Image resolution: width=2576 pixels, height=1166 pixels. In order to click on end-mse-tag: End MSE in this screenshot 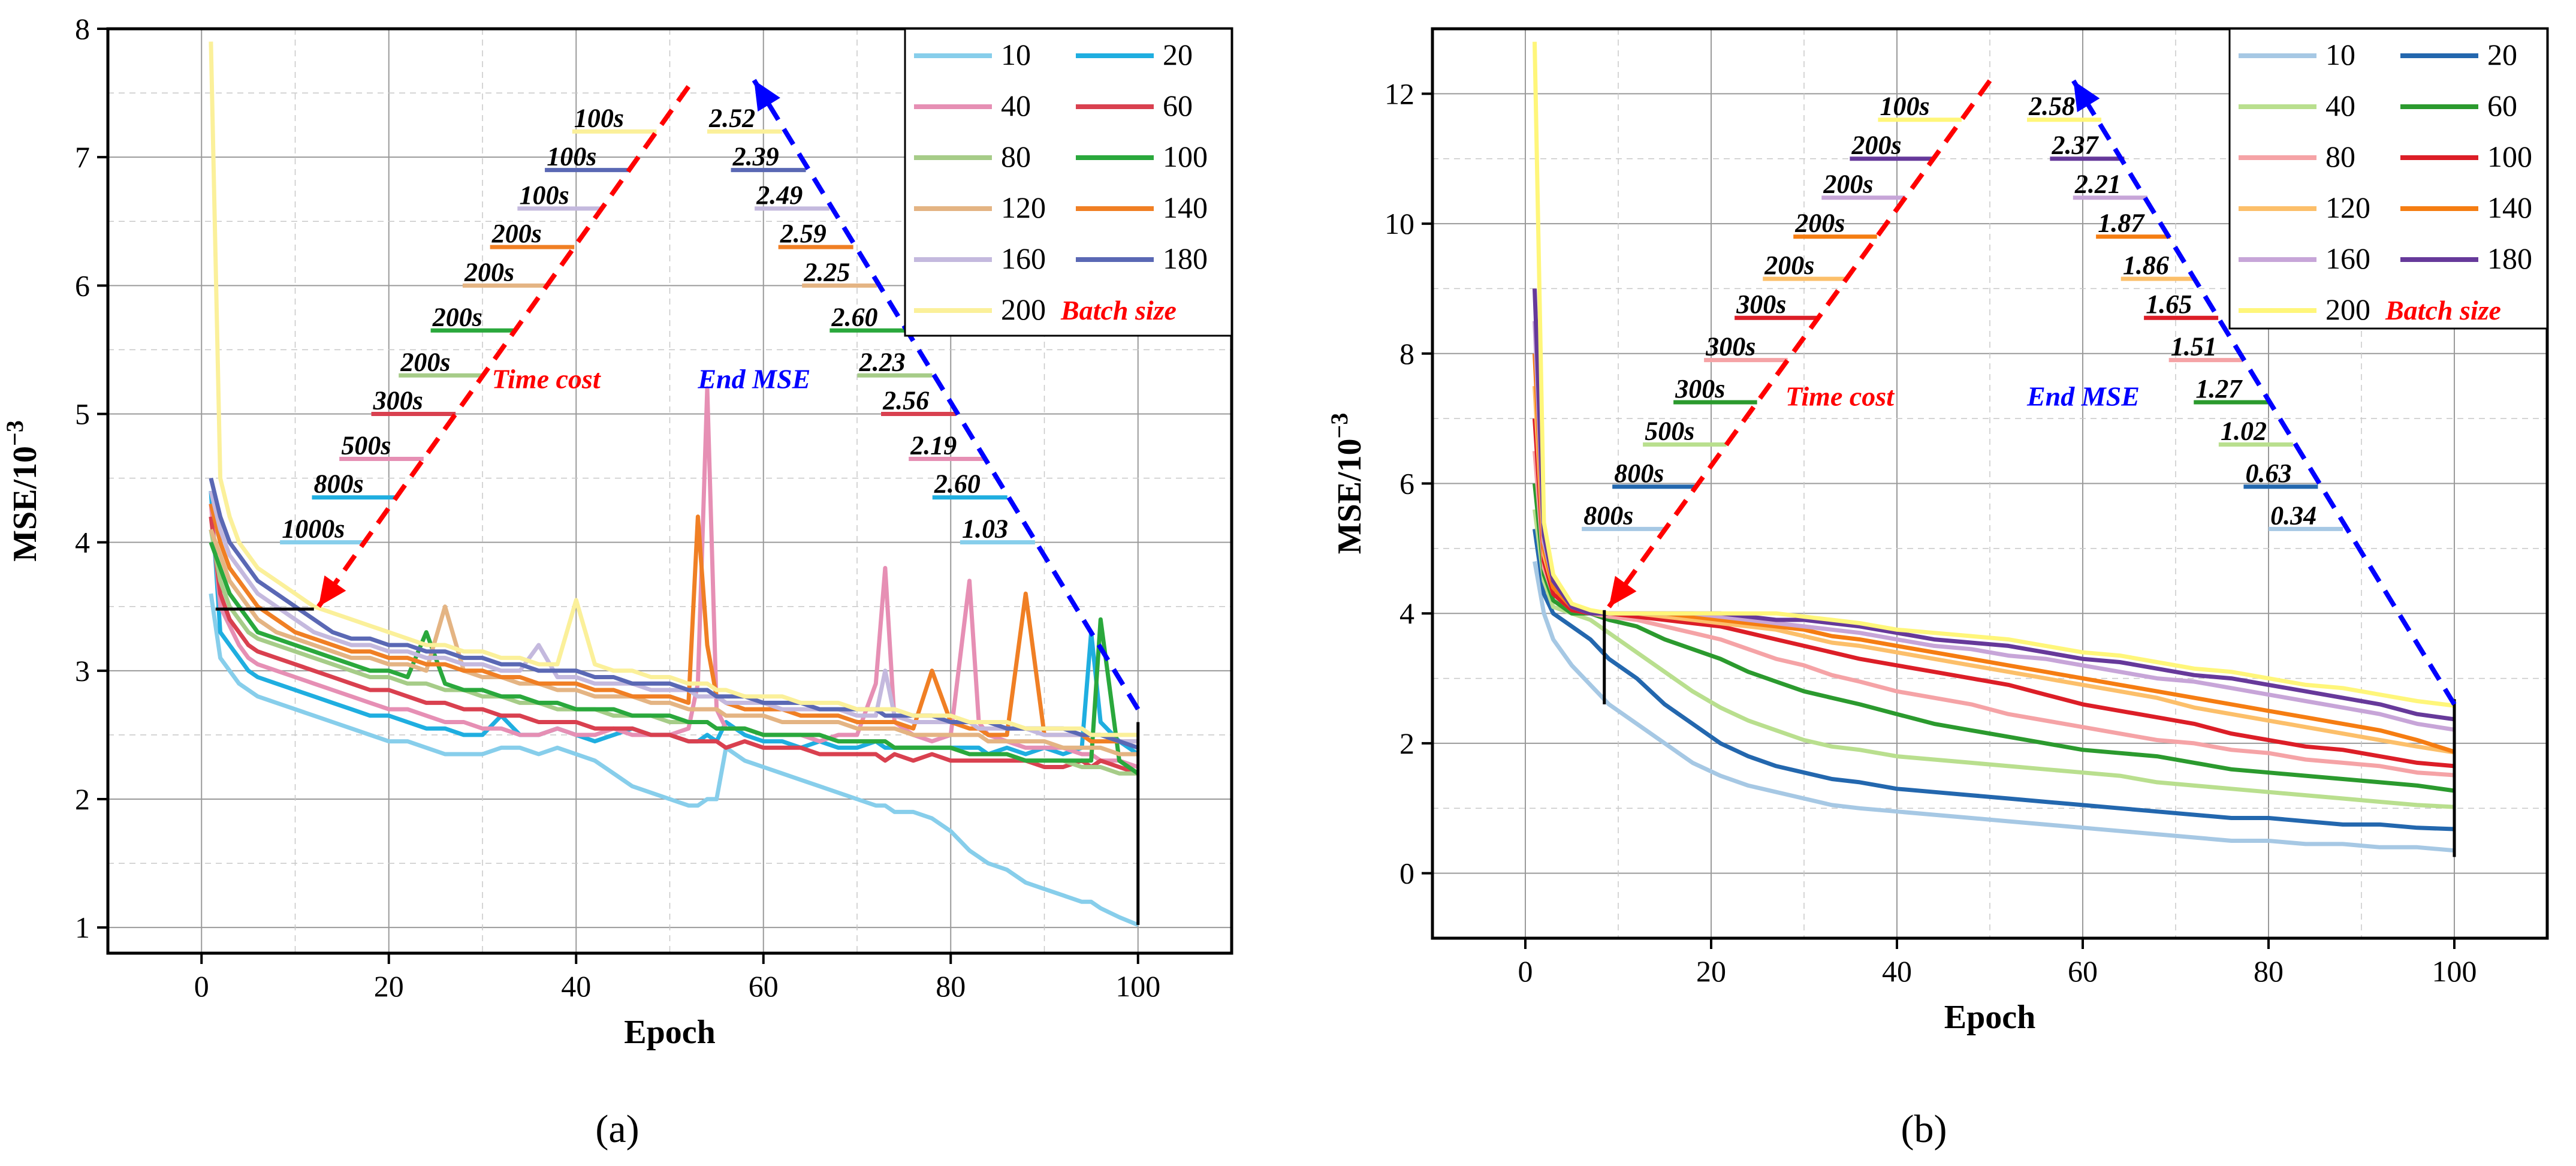, I will do `click(2083, 396)`.